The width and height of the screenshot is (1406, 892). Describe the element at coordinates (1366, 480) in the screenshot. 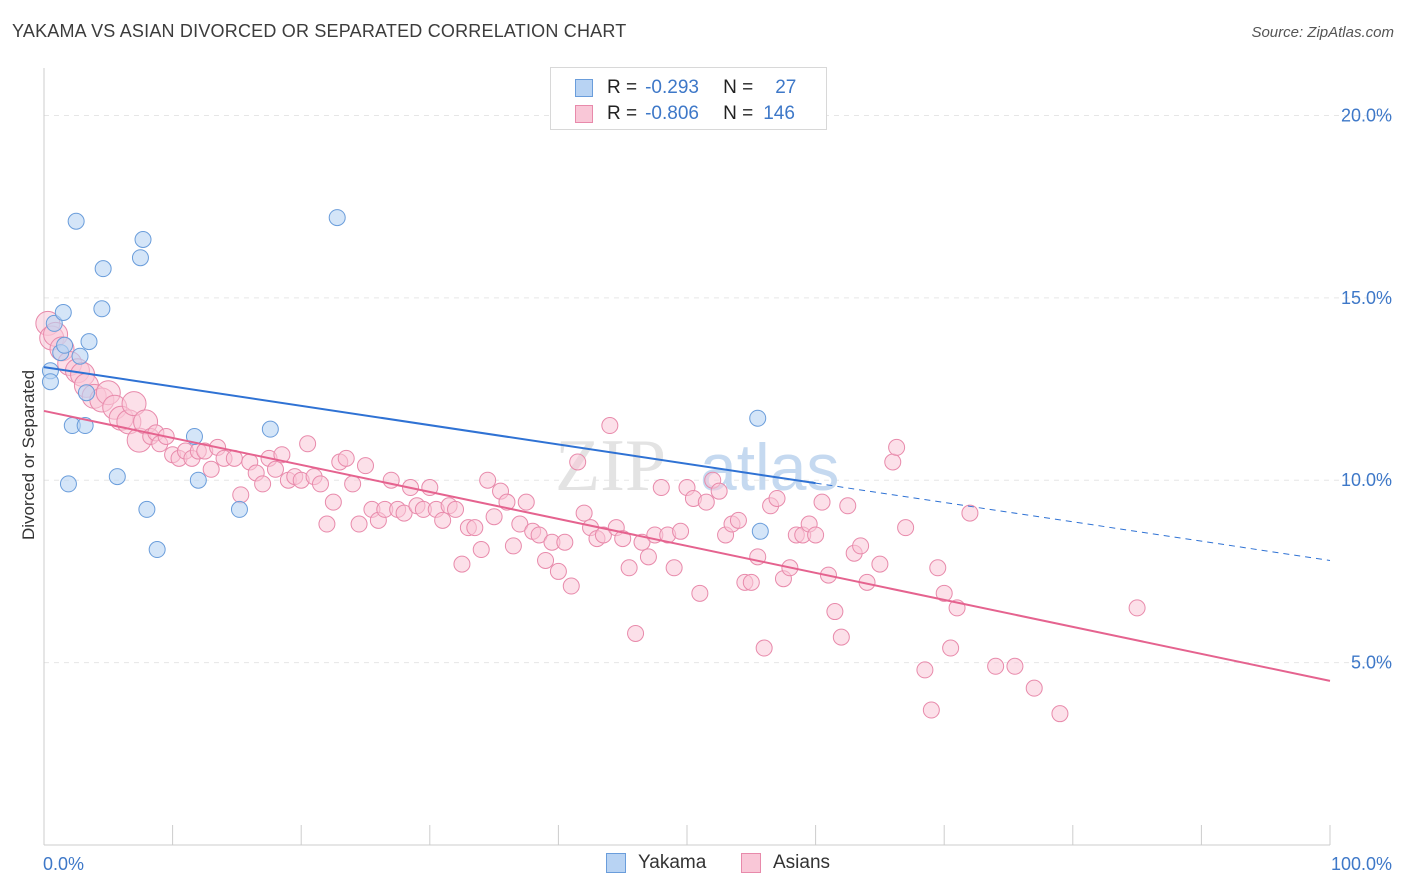

I see `y-tick-label: 10.0%` at that location.